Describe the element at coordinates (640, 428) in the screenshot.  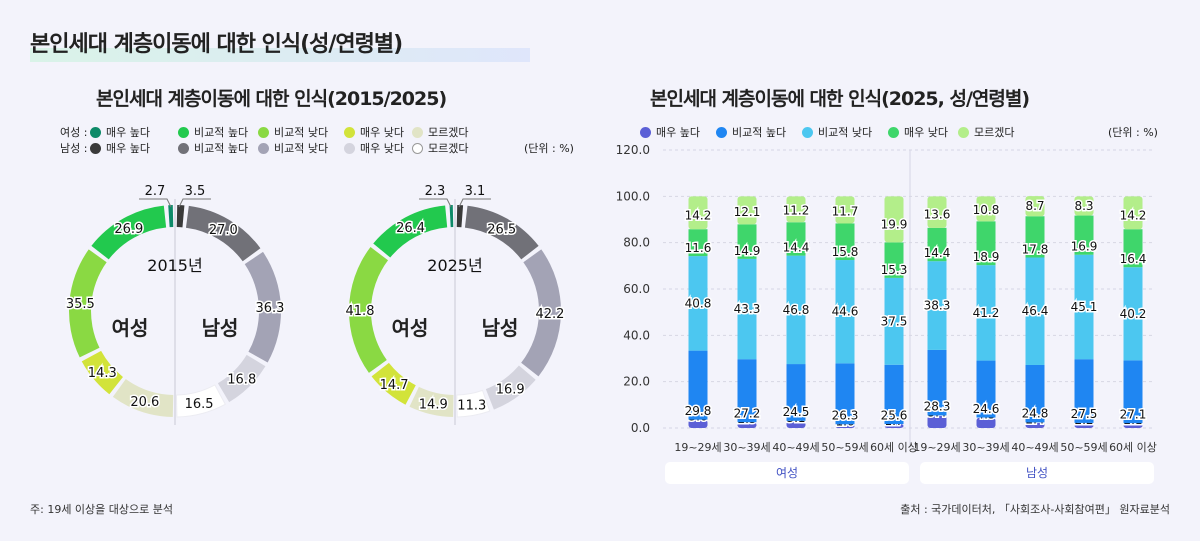
I see `y-tick-label: 0.0` at that location.